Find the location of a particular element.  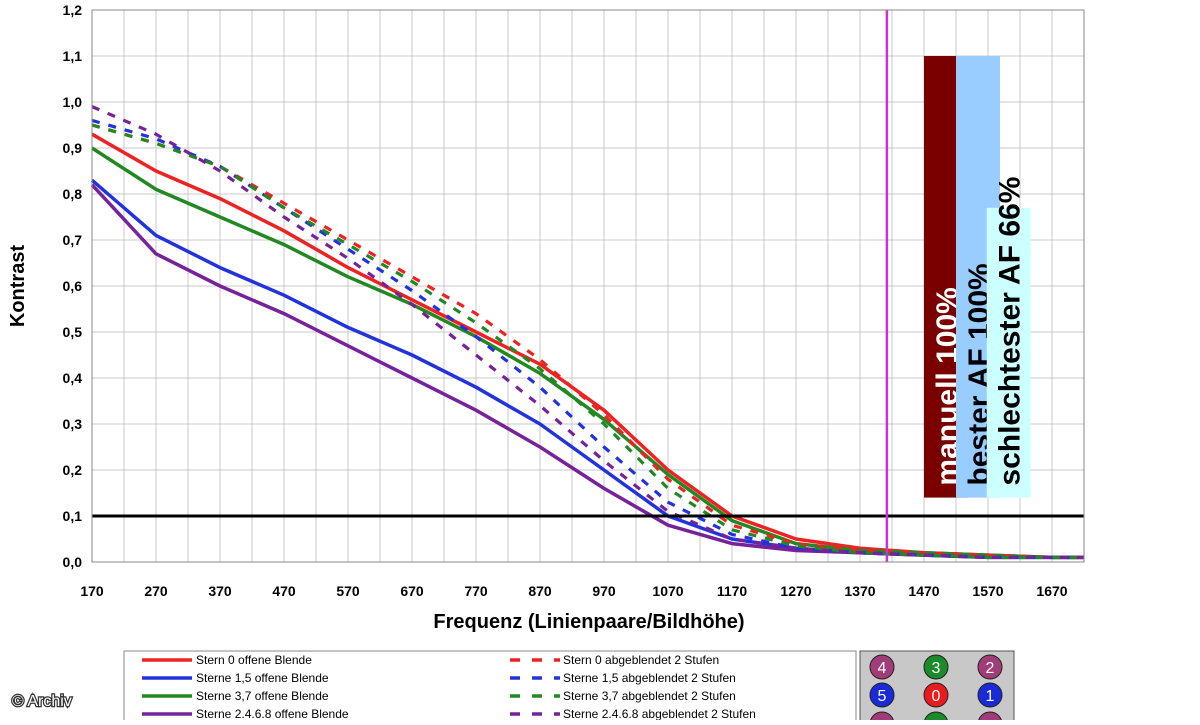

y-tick-label: 0,2 is located at coordinates (73, 470).